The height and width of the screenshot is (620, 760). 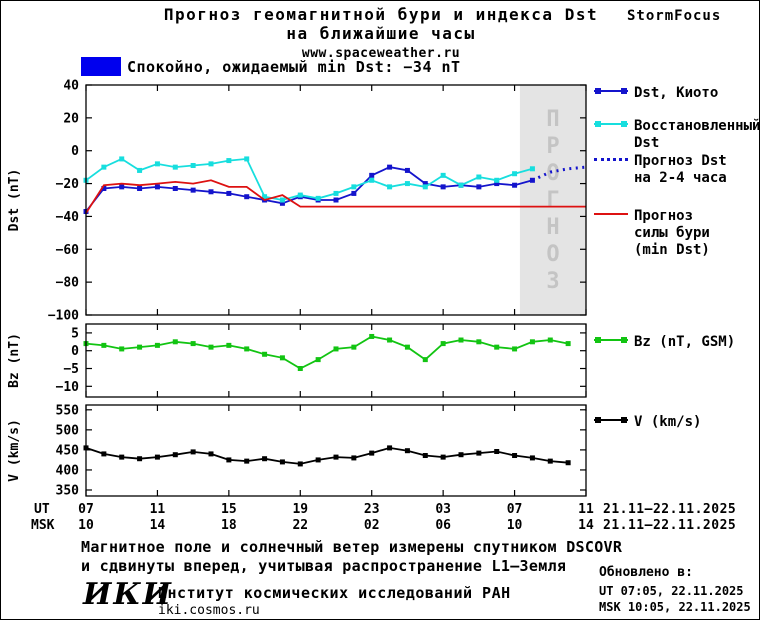 I want to click on legend-label-dst-kyoto: Dst, Киото, so click(x=676, y=93).